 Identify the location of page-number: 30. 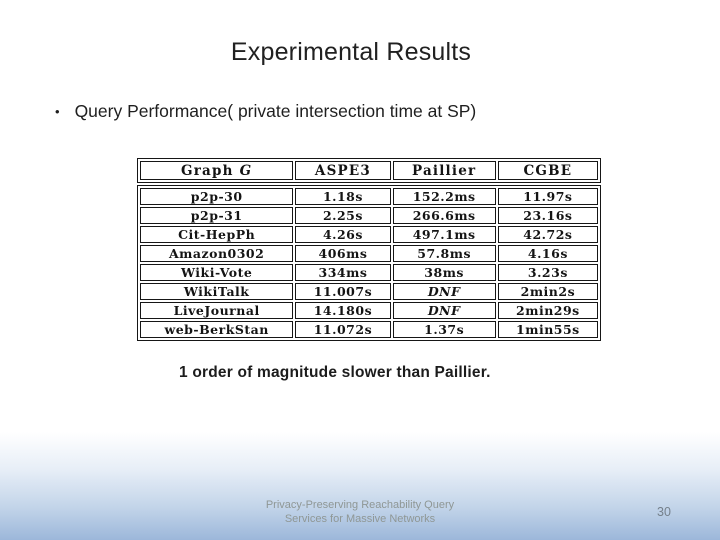
(664, 512).